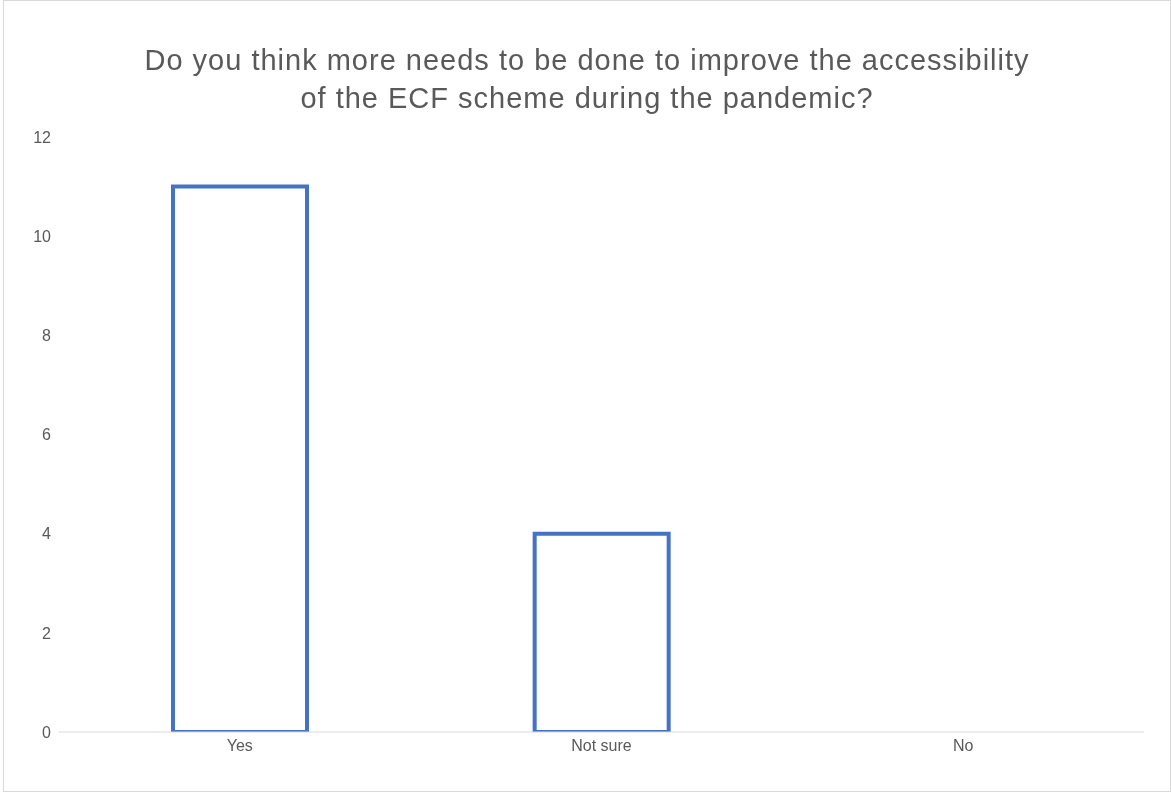  Describe the element at coordinates (963, 746) in the screenshot. I see `x-tick-label: No` at that location.